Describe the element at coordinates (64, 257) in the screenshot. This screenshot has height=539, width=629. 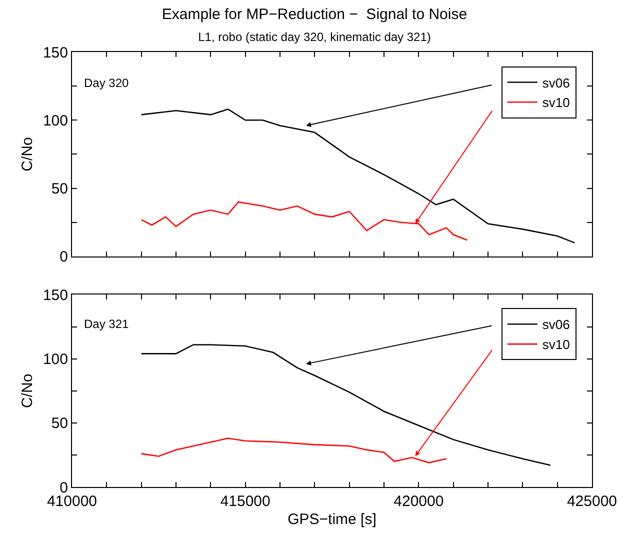
I see `y-tick-label: 0` at that location.